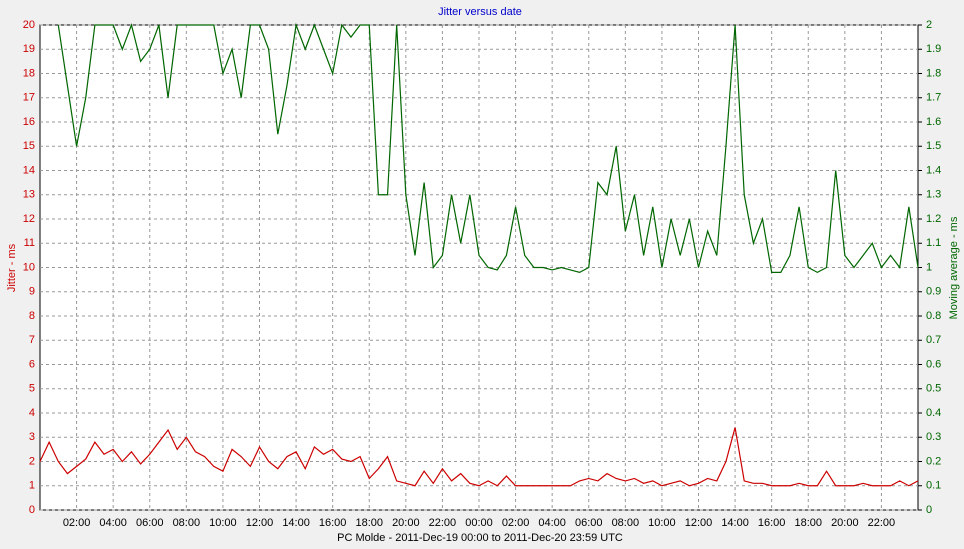  Describe the element at coordinates (29, 73) in the screenshot. I see `y-tick-label: 18` at that location.